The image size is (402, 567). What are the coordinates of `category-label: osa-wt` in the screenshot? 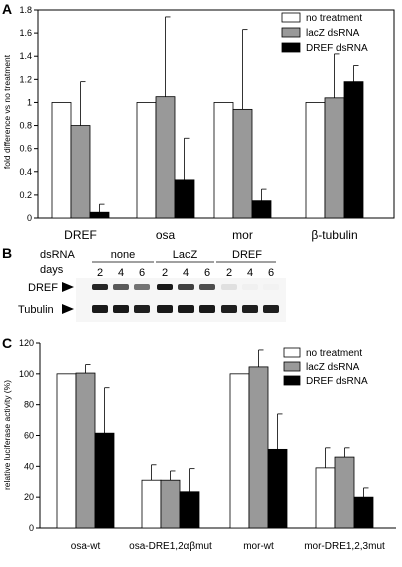 It's located at (86, 546).